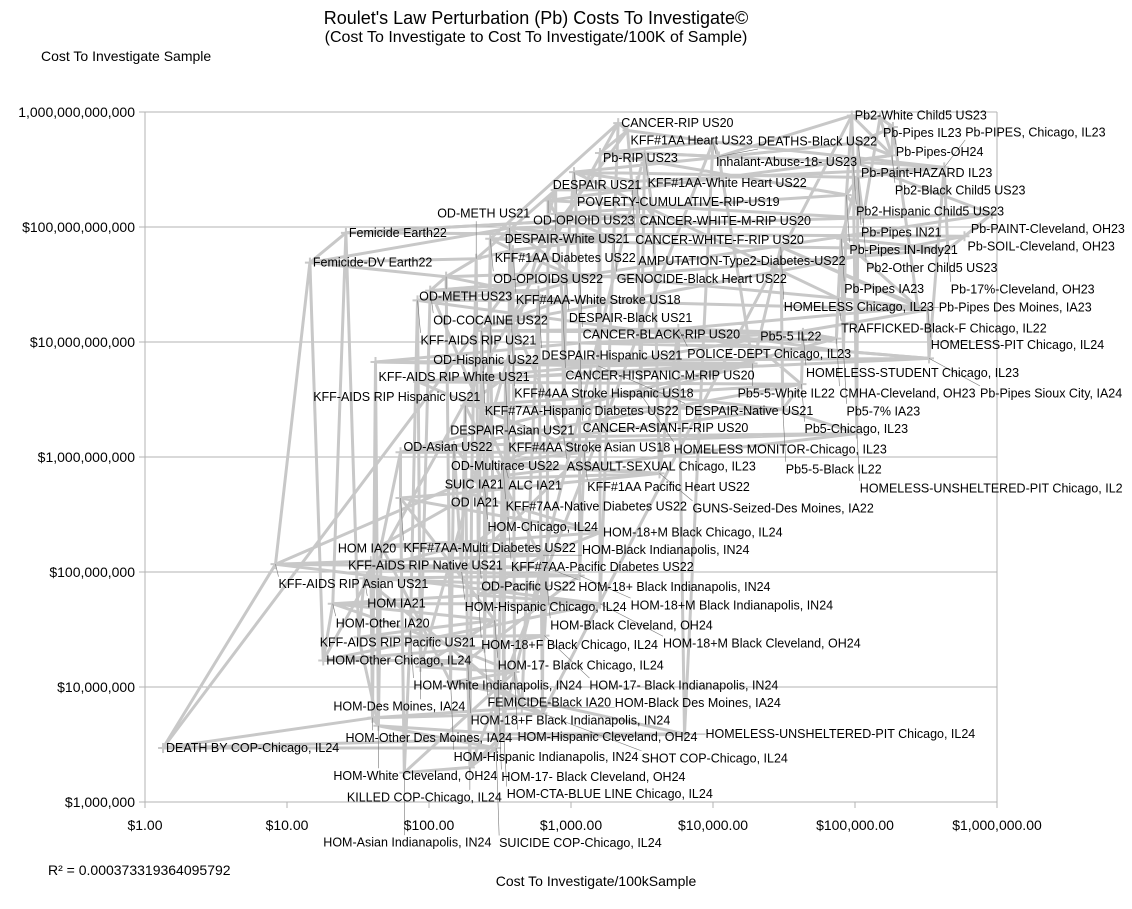 This screenshot has height=909, width=1132. Describe the element at coordinates (715, 758) in the screenshot. I see `data-label: SHOT COP-Chicago, IL24` at that location.